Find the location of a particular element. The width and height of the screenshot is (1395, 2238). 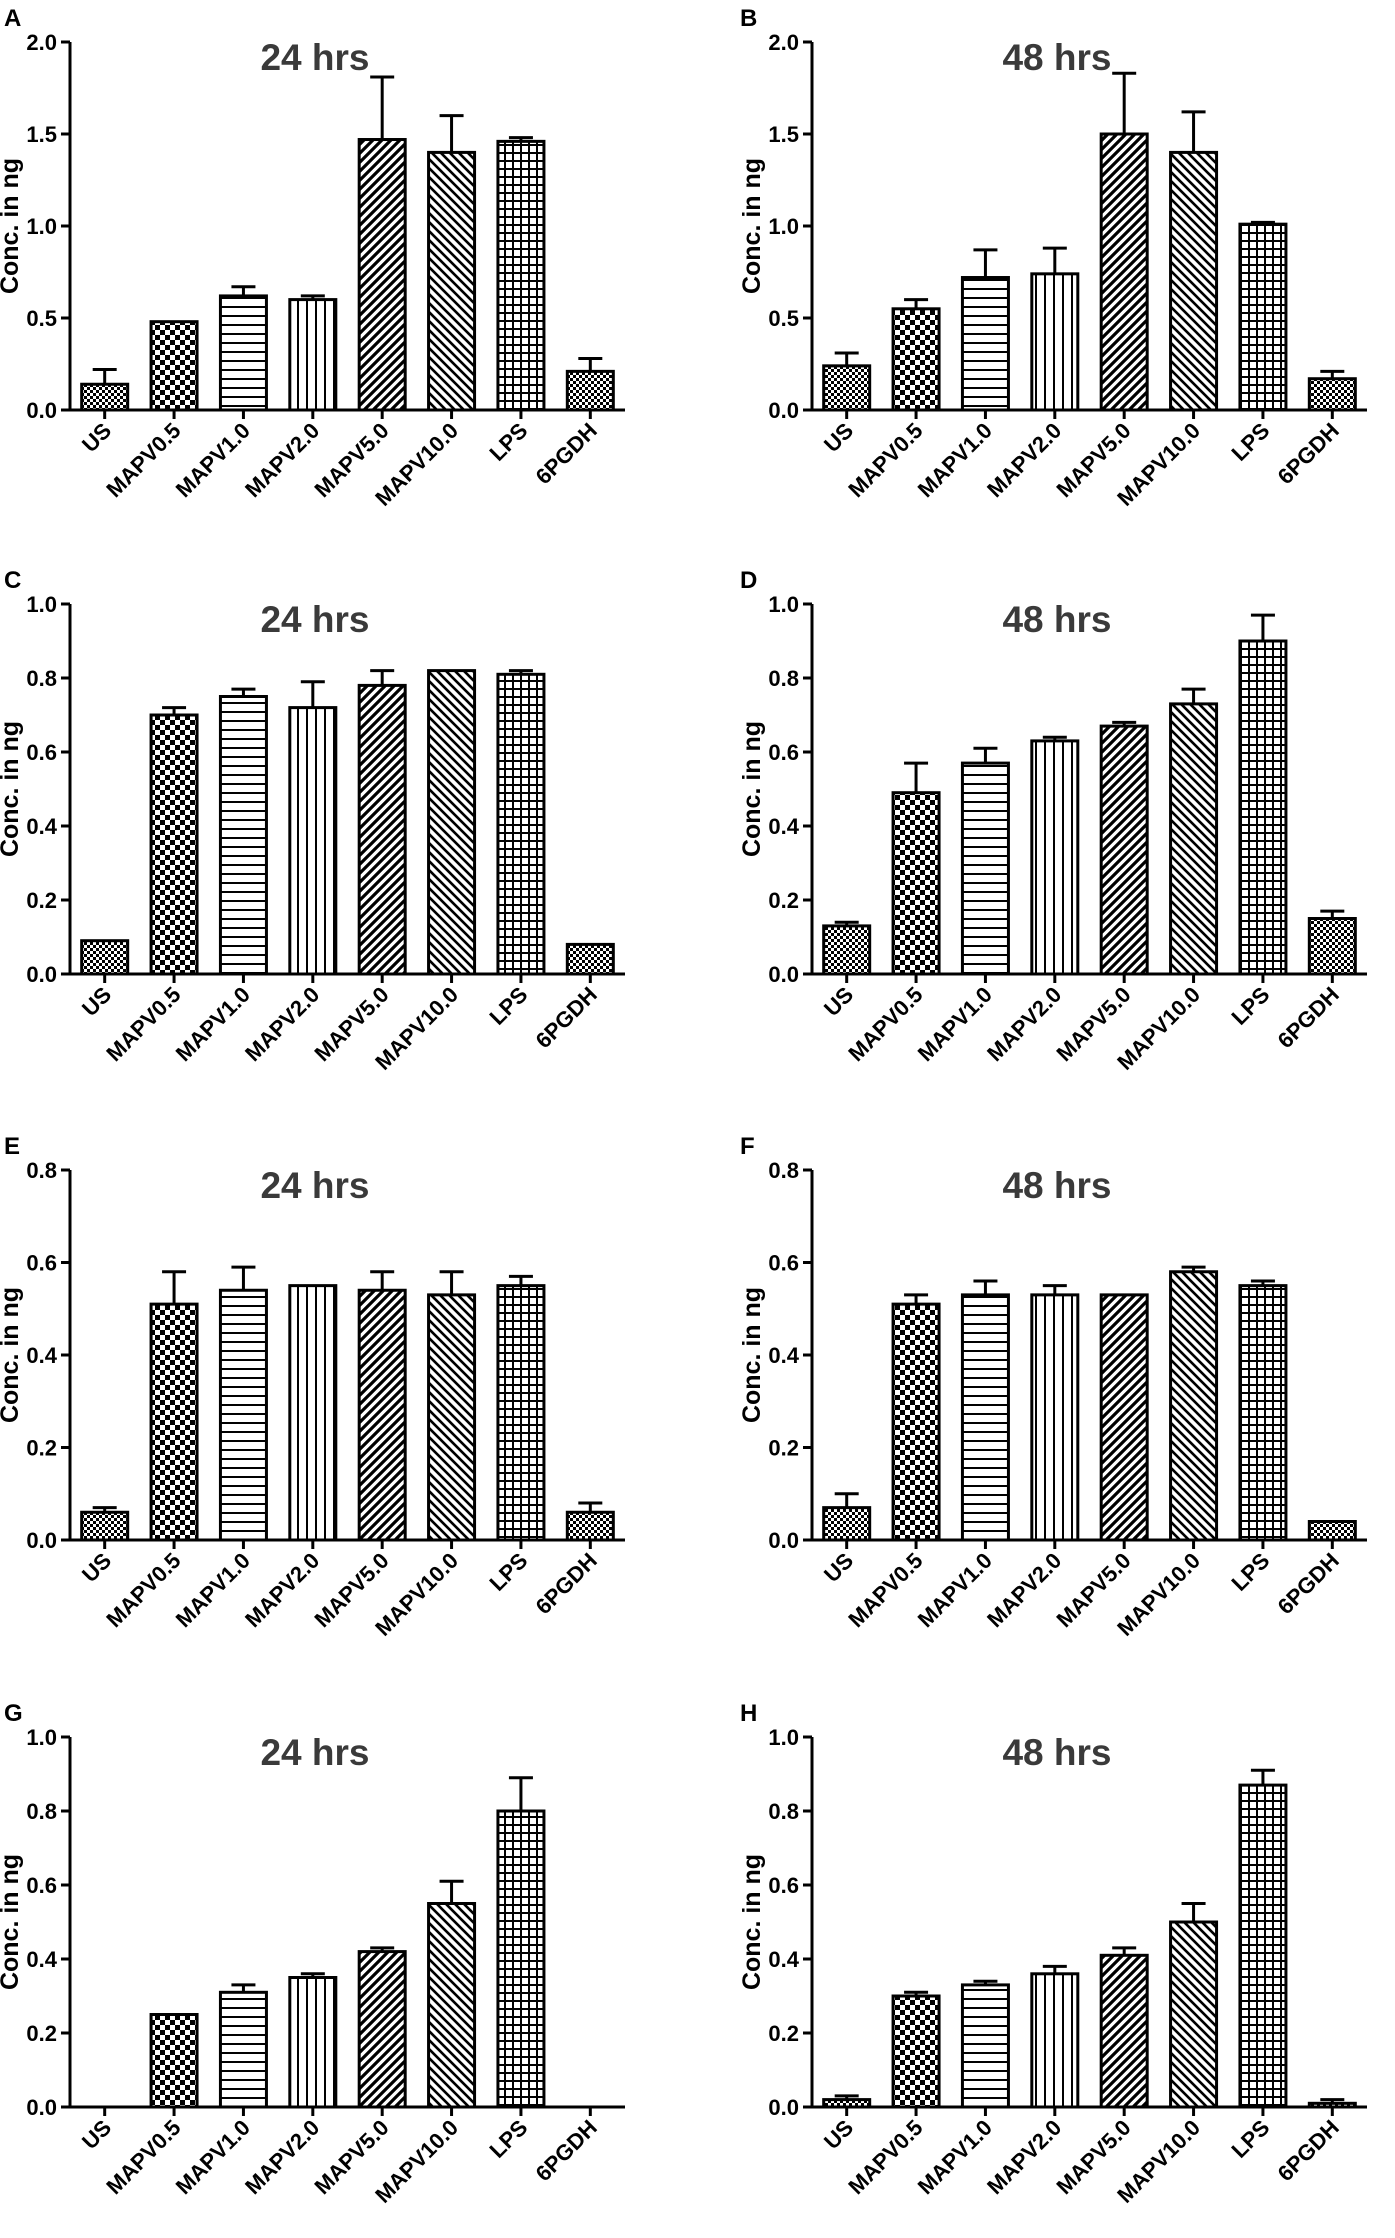

y-tick-label: 0.5 is located at coordinates (783, 318).